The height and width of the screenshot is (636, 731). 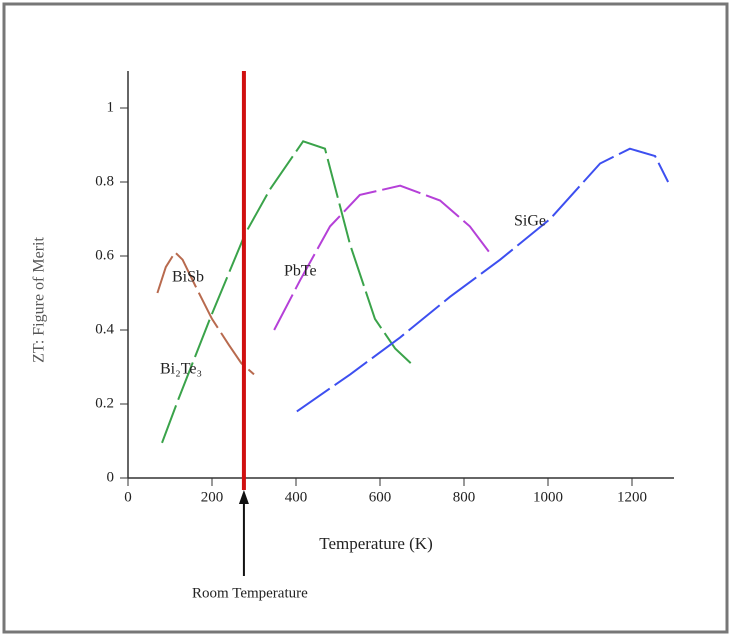 What do you see at coordinates (39, 300) in the screenshot?
I see `y-axis-title: ZT: Figure of Merit` at bounding box center [39, 300].